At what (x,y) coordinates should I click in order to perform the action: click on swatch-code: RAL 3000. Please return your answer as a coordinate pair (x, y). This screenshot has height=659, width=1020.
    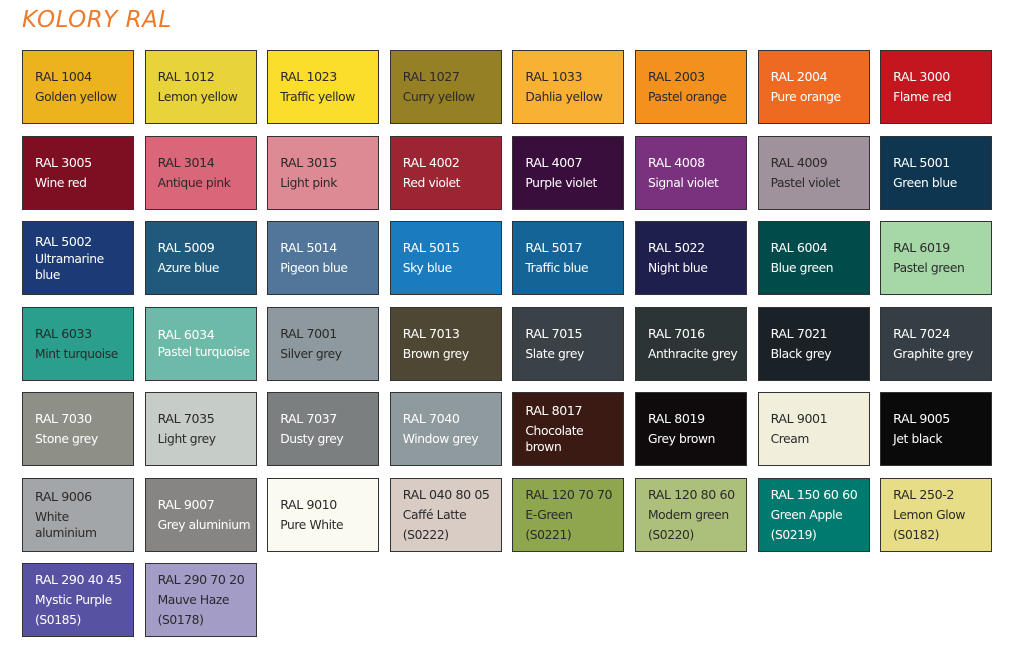
    Looking at the image, I should click on (921, 76).